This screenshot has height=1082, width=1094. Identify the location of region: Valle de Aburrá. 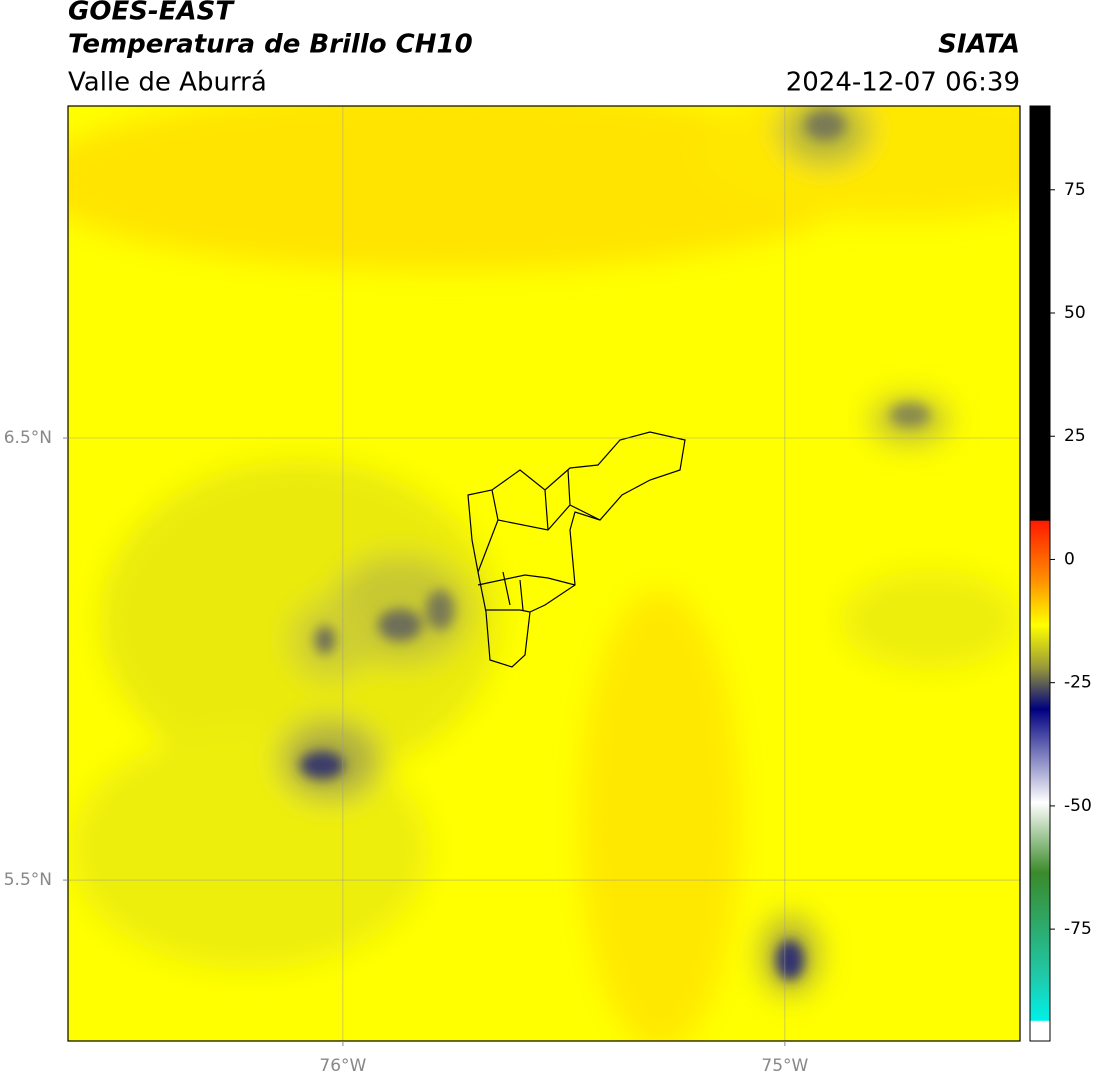
(167, 83).